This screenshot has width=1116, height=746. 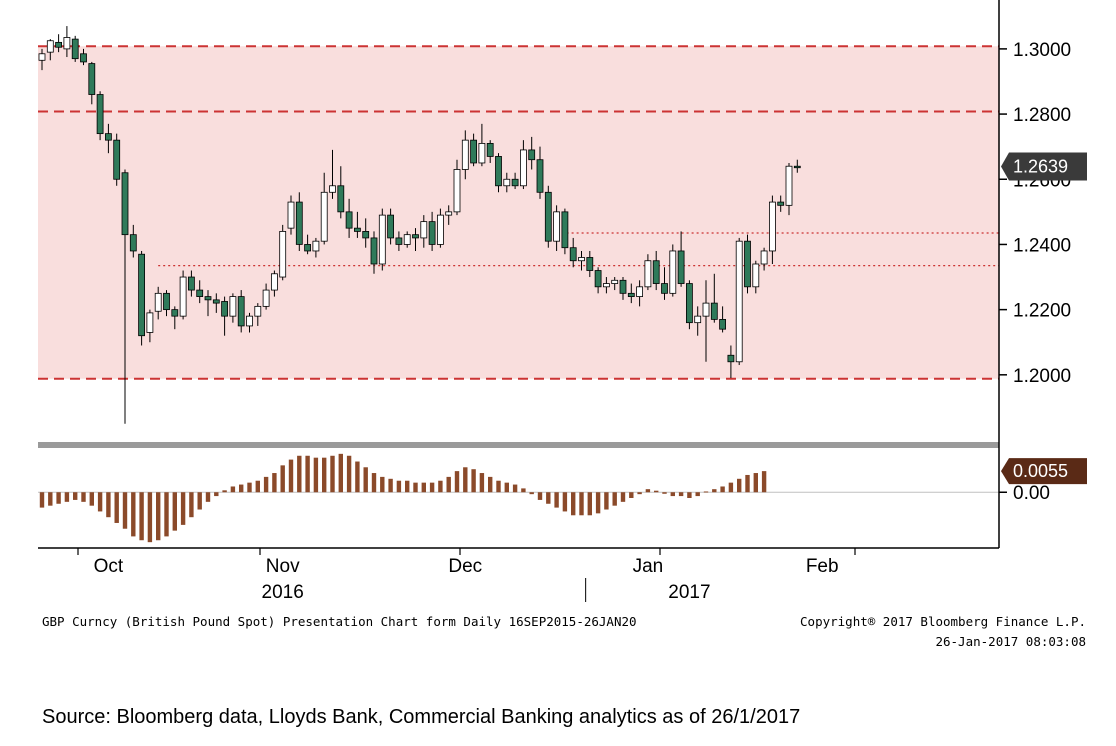 I want to click on oscillator-last-tag: 0.0055, so click(x=1044, y=471).